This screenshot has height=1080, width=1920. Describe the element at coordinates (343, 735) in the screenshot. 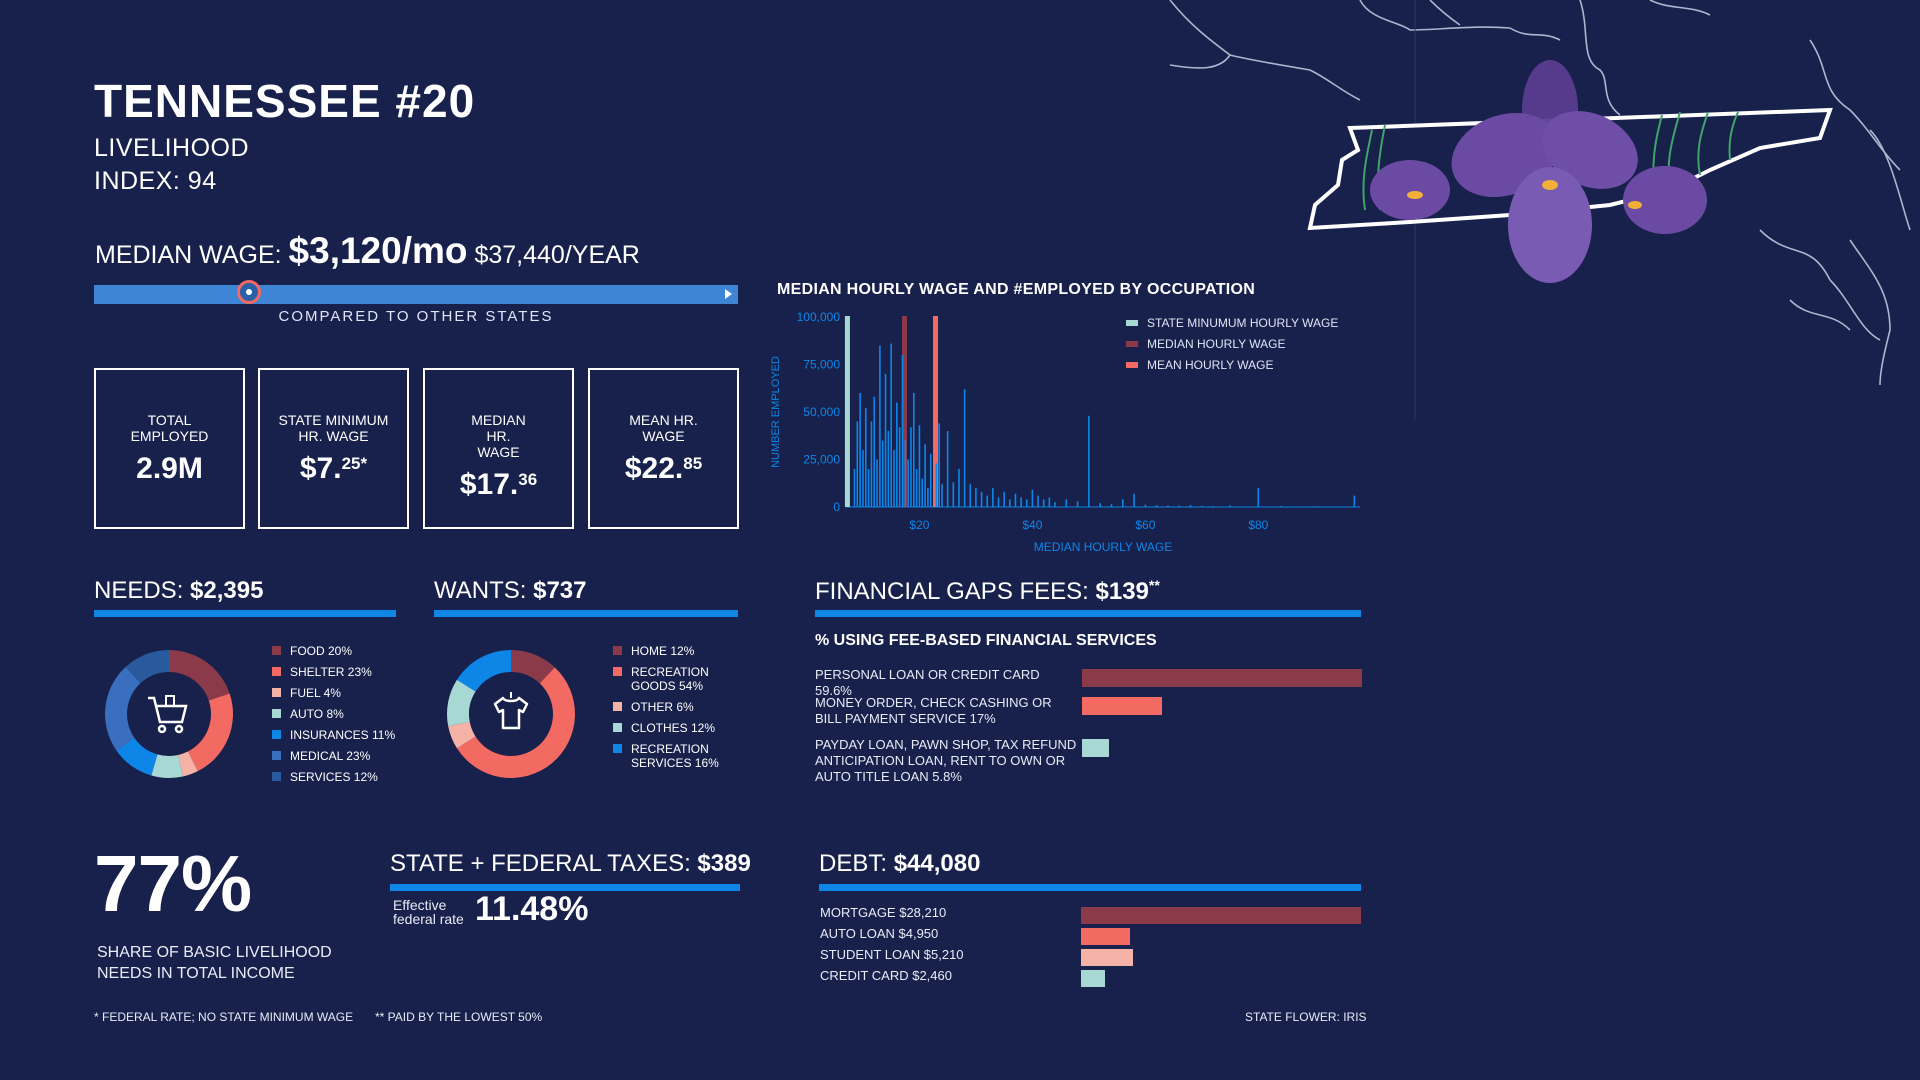

I see `legend-label: INSURANCES 11%` at that location.